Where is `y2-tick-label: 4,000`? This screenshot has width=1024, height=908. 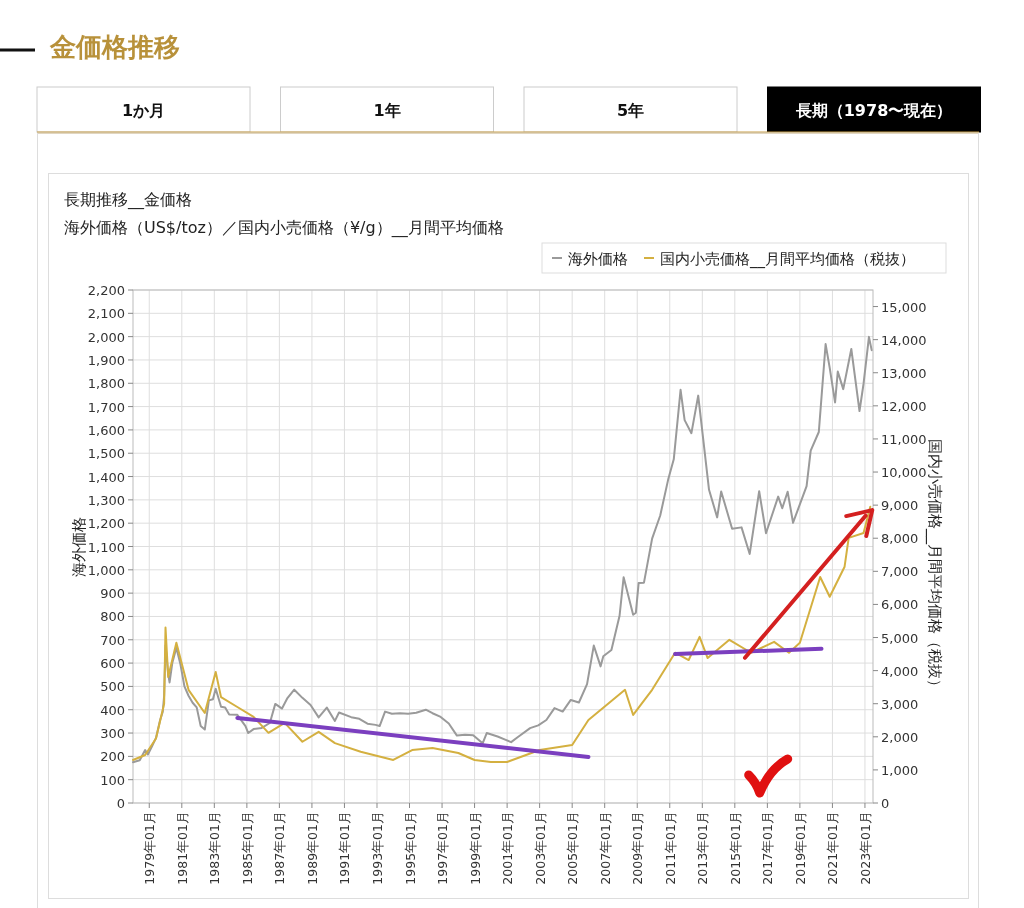
y2-tick-label: 4,000 is located at coordinates (900, 671).